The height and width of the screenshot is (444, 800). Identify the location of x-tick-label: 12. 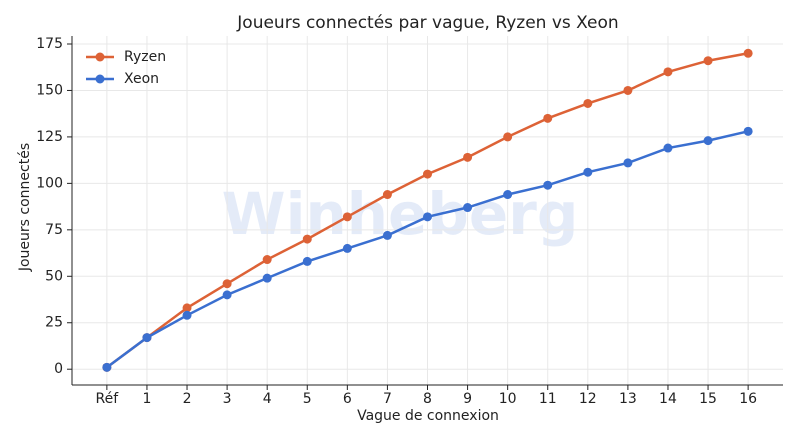
(588, 399).